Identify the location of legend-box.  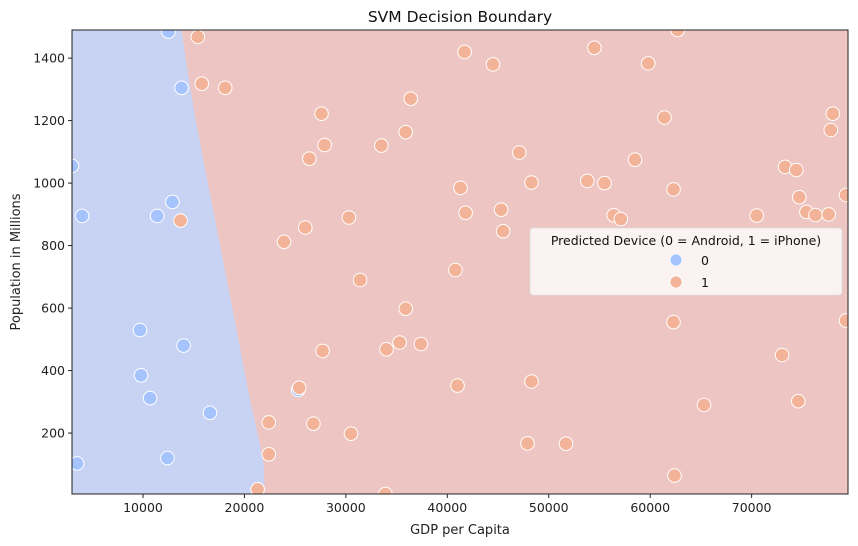
(686, 261).